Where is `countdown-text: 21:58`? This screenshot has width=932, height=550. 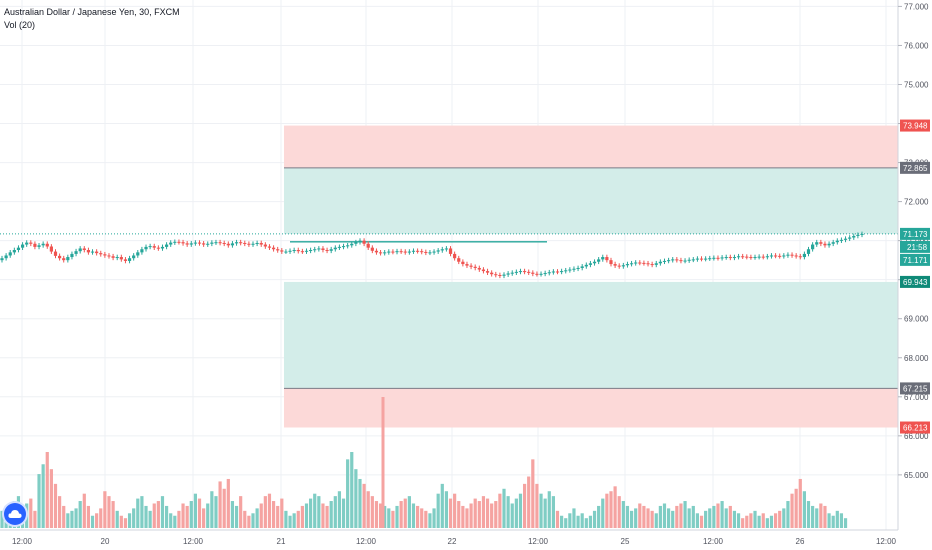 countdown-text: 21:58 is located at coordinates (917, 247).